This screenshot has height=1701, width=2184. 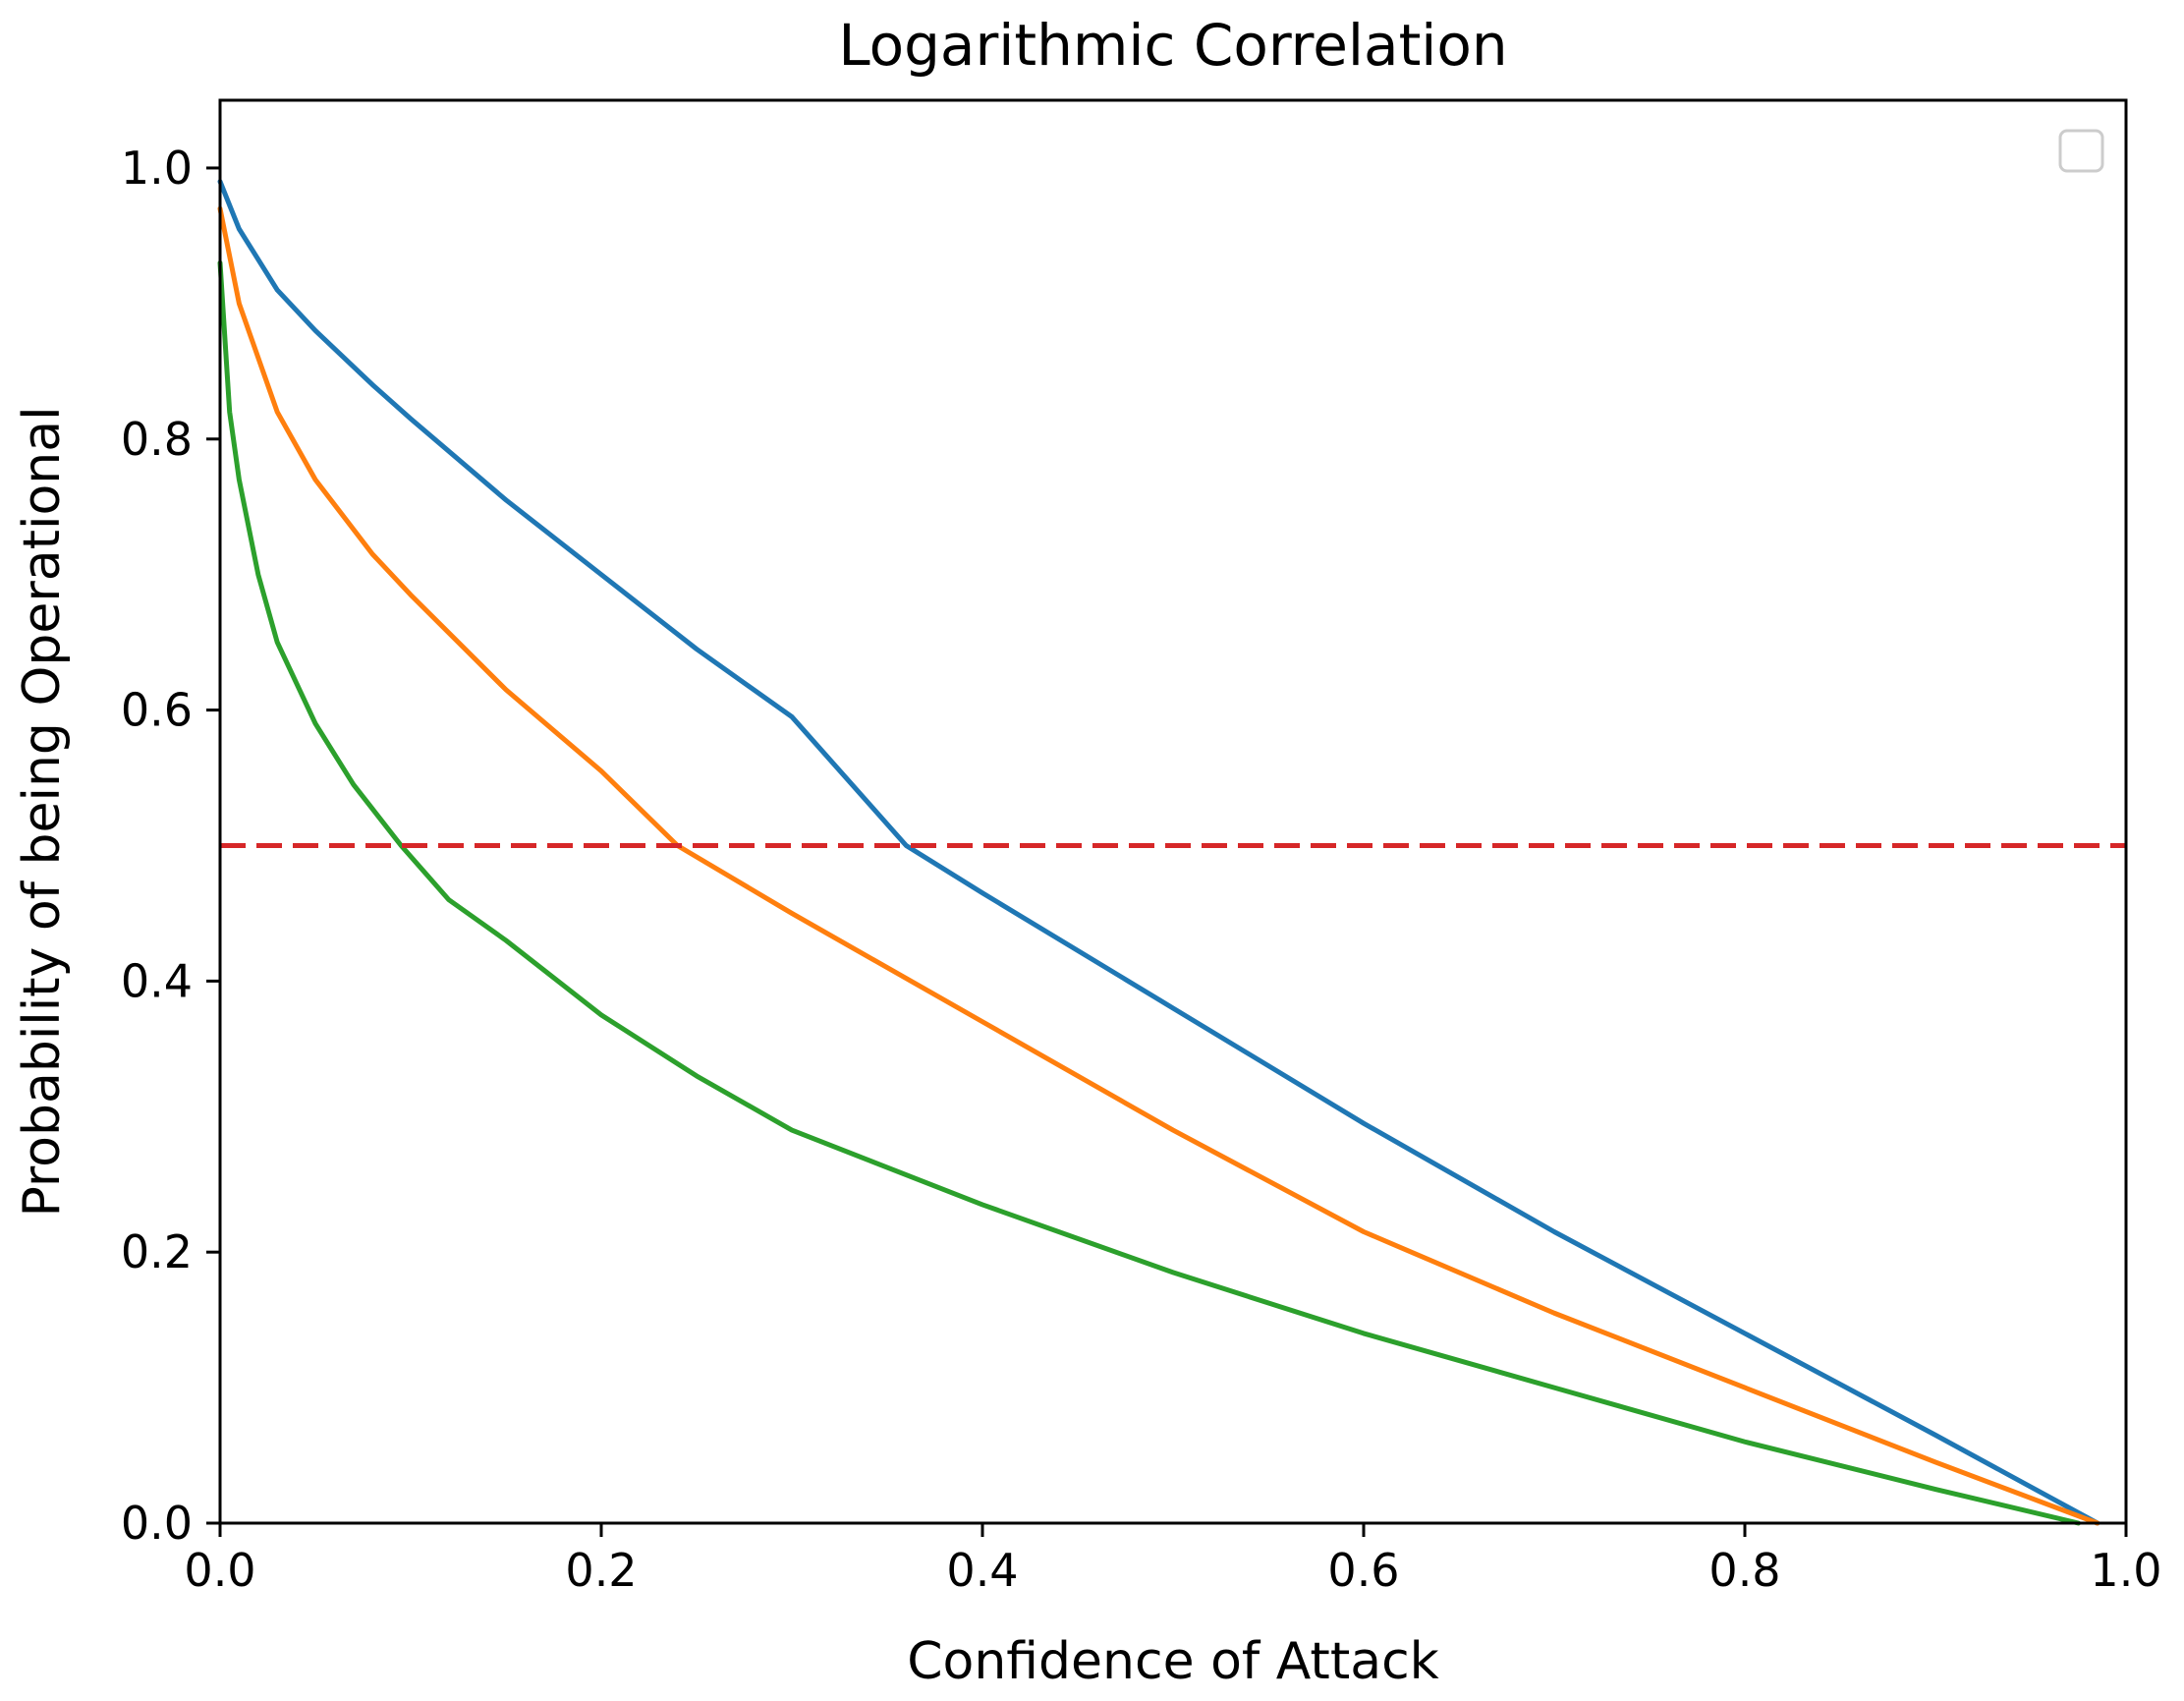 I want to click on x-tick-label: 0.4, so click(x=982, y=1571).